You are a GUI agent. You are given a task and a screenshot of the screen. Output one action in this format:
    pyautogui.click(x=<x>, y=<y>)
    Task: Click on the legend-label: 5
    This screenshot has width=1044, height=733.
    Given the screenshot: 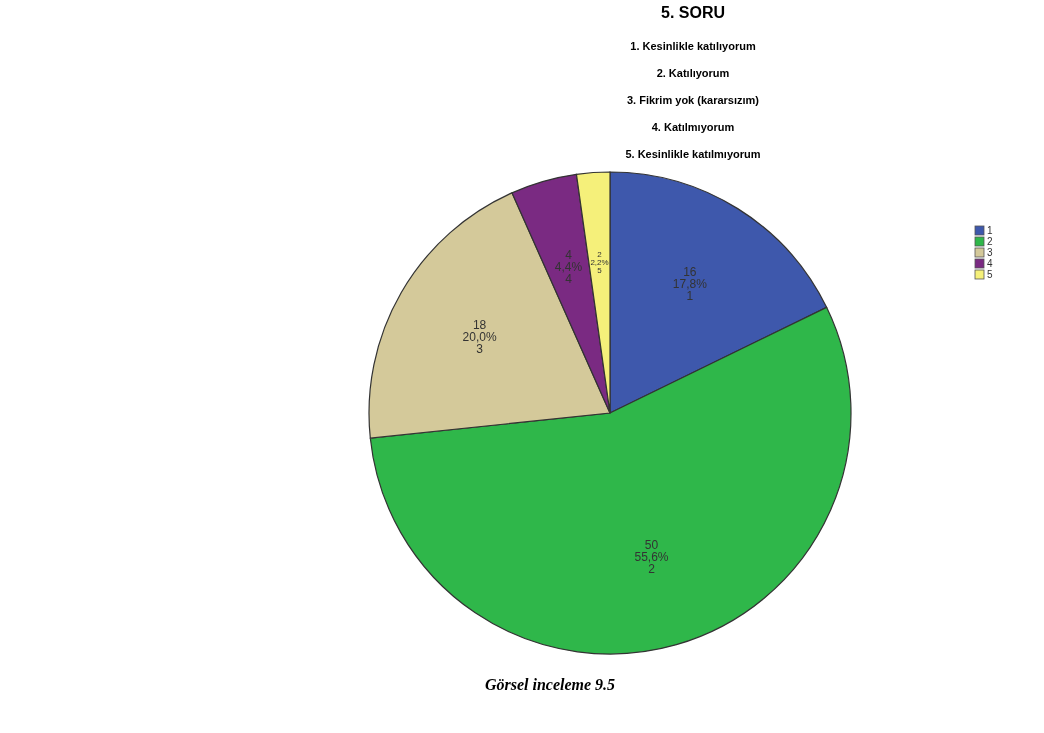 What is the action you would take?
    pyautogui.click(x=990, y=274)
    